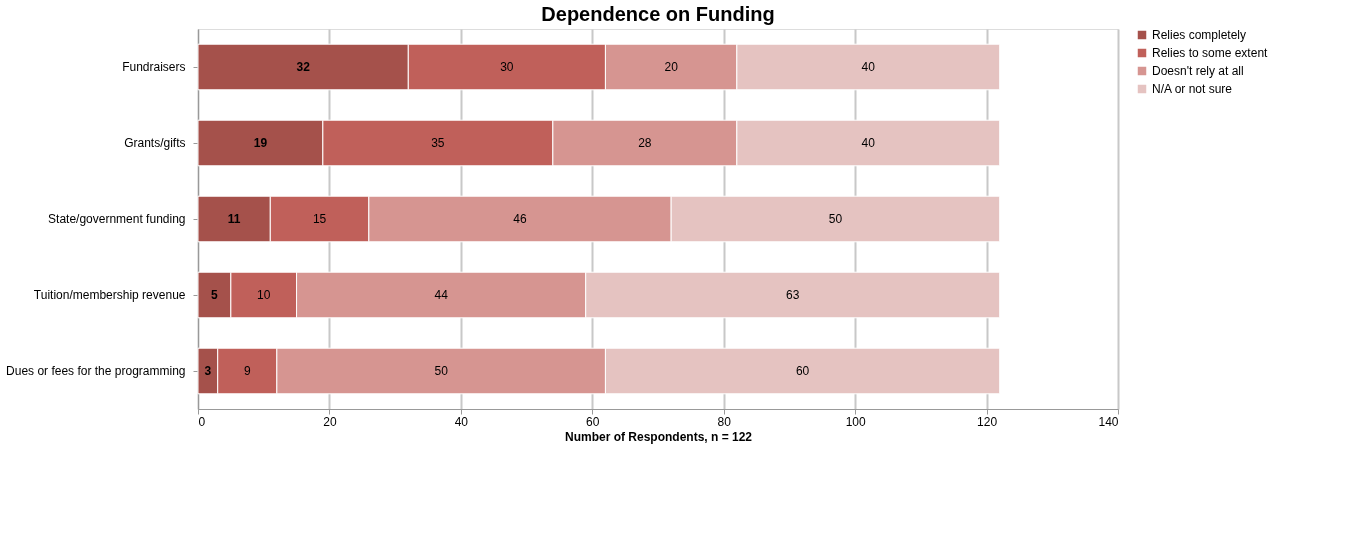  What do you see at coordinates (1108, 421) in the screenshot?
I see `x-tick-label: 140` at bounding box center [1108, 421].